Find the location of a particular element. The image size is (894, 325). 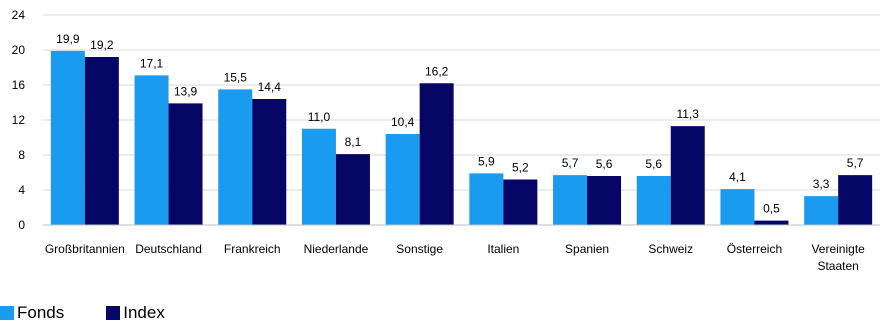

x-tick-label: Italien is located at coordinates (503, 249).